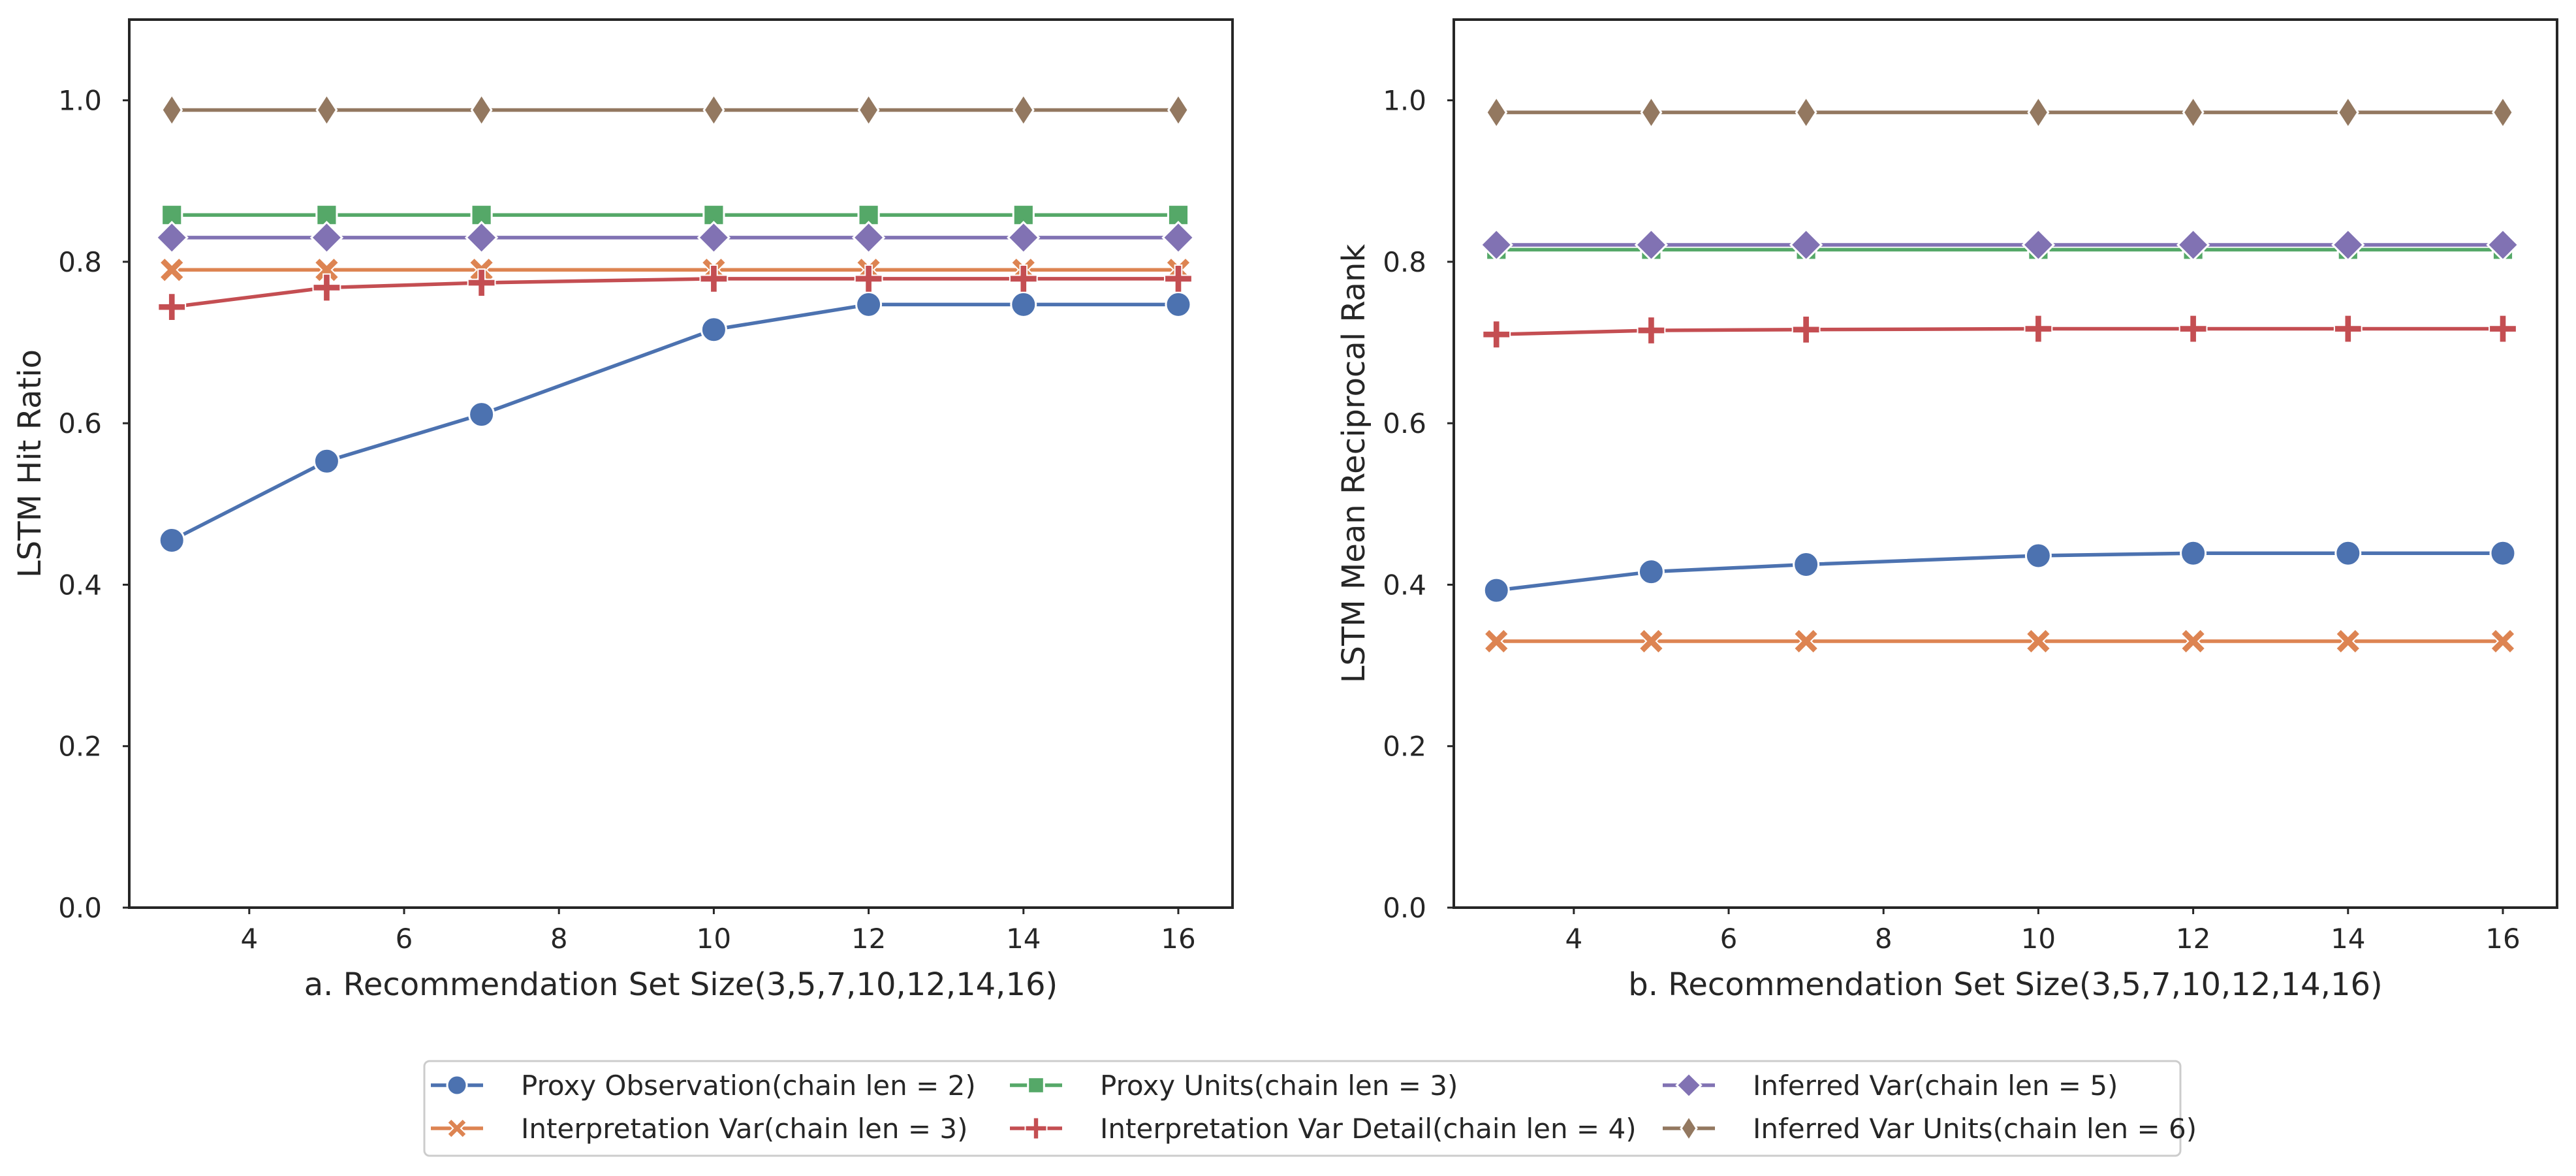  I want to click on legend-entry-proxy-units-chain-len-3: Proxy Units(chain len = 3), so click(1234, 1086).